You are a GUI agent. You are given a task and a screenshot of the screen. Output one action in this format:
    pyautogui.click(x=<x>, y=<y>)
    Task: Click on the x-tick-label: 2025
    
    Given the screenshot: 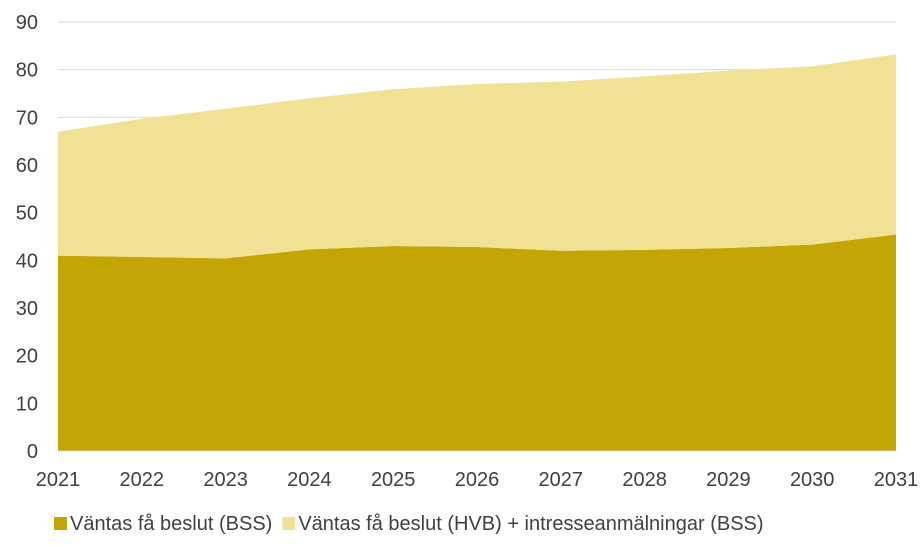 What is the action you would take?
    pyautogui.click(x=393, y=480)
    